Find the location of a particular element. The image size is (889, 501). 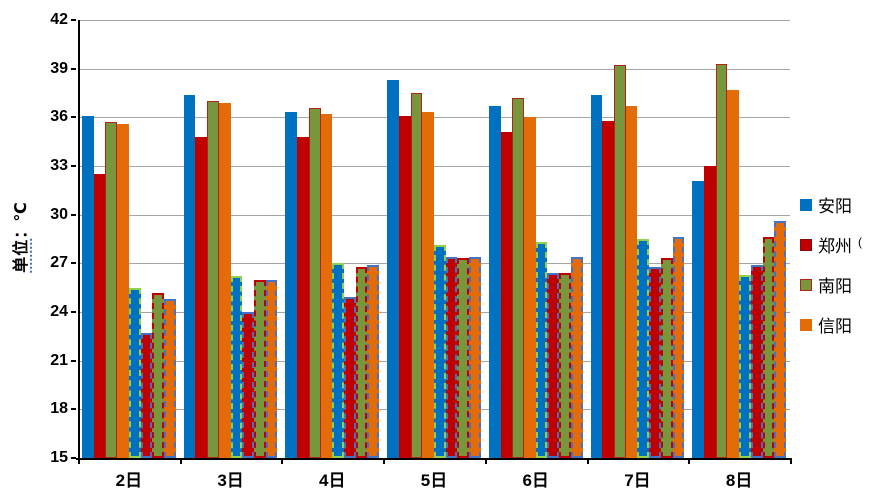

y-axis-line is located at coordinates (79, 241).